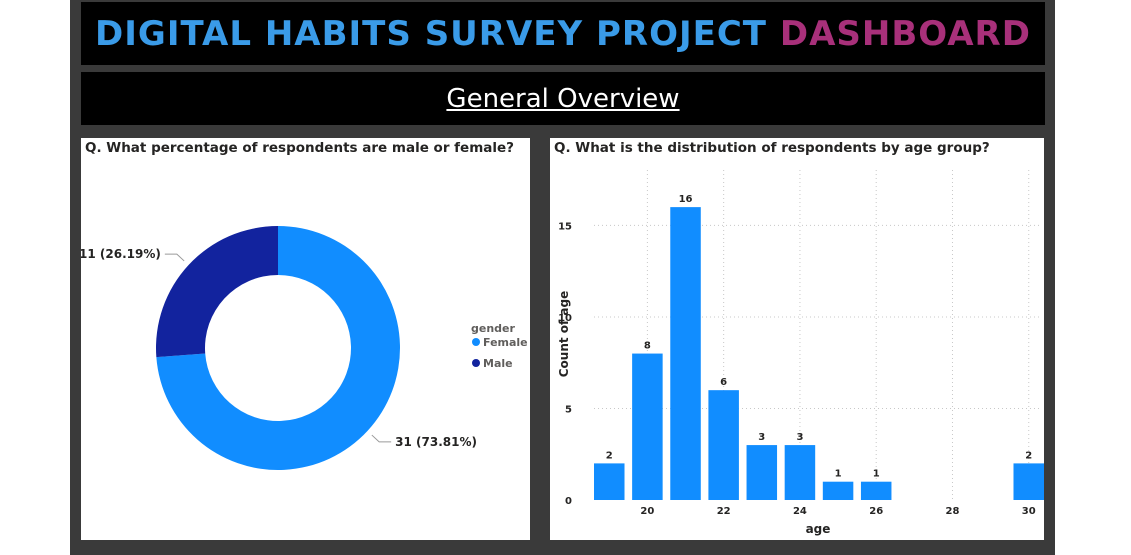 The height and width of the screenshot is (555, 1131). Describe the element at coordinates (724, 511) in the screenshot. I see `x-tick-label-22: 22` at that location.